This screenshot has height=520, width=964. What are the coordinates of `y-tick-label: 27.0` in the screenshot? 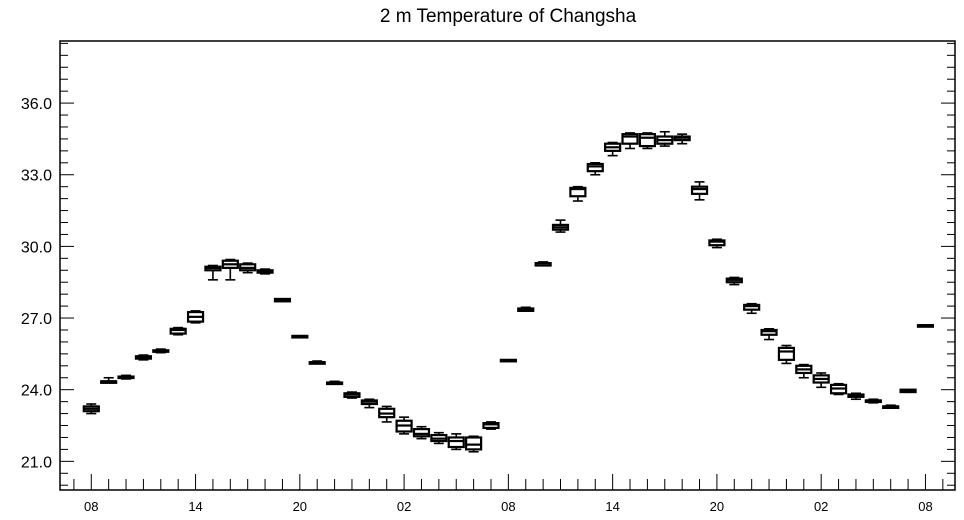 It's located at (36, 319).